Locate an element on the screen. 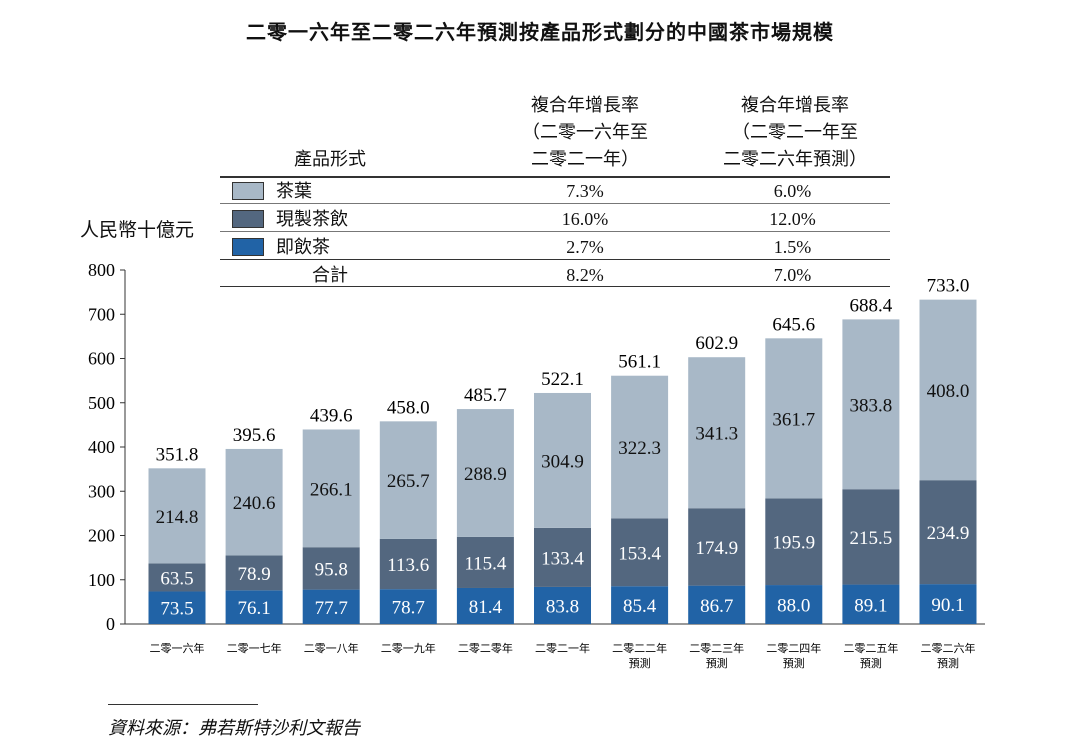 The height and width of the screenshot is (750, 1080). segment-label: 77.7 is located at coordinates (331, 608).